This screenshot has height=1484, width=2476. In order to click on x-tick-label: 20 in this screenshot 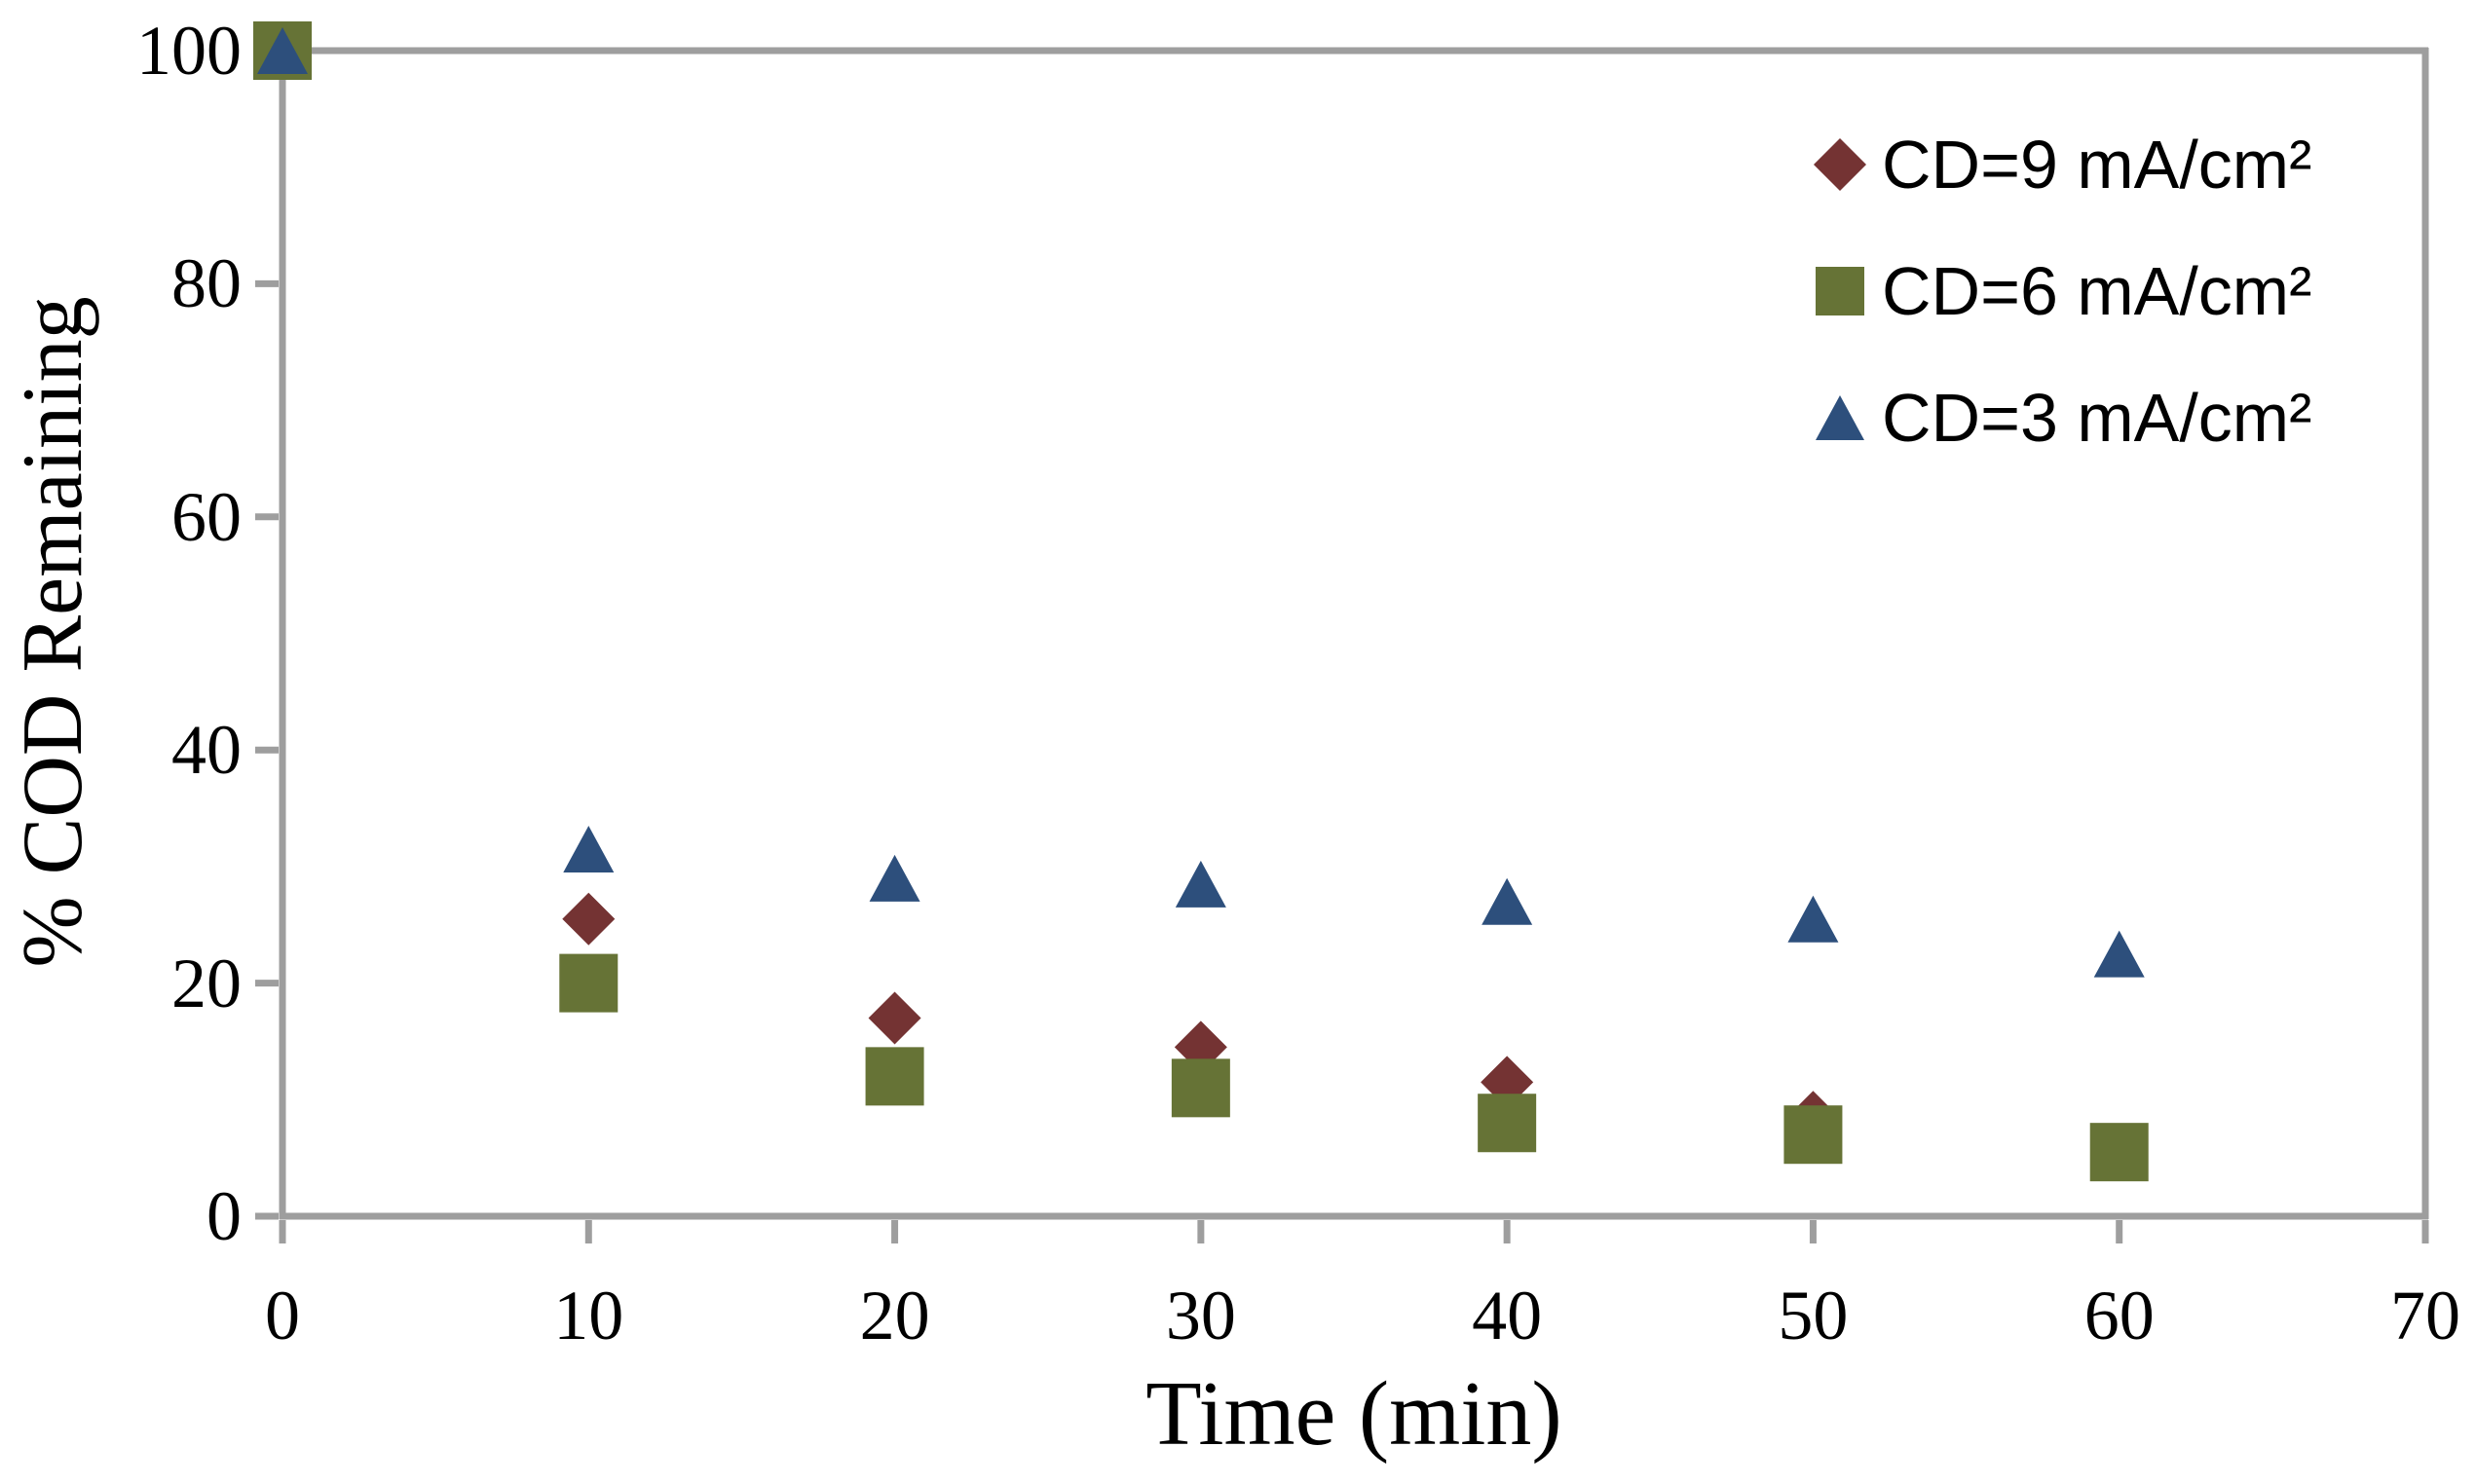, I will do `click(894, 1315)`.